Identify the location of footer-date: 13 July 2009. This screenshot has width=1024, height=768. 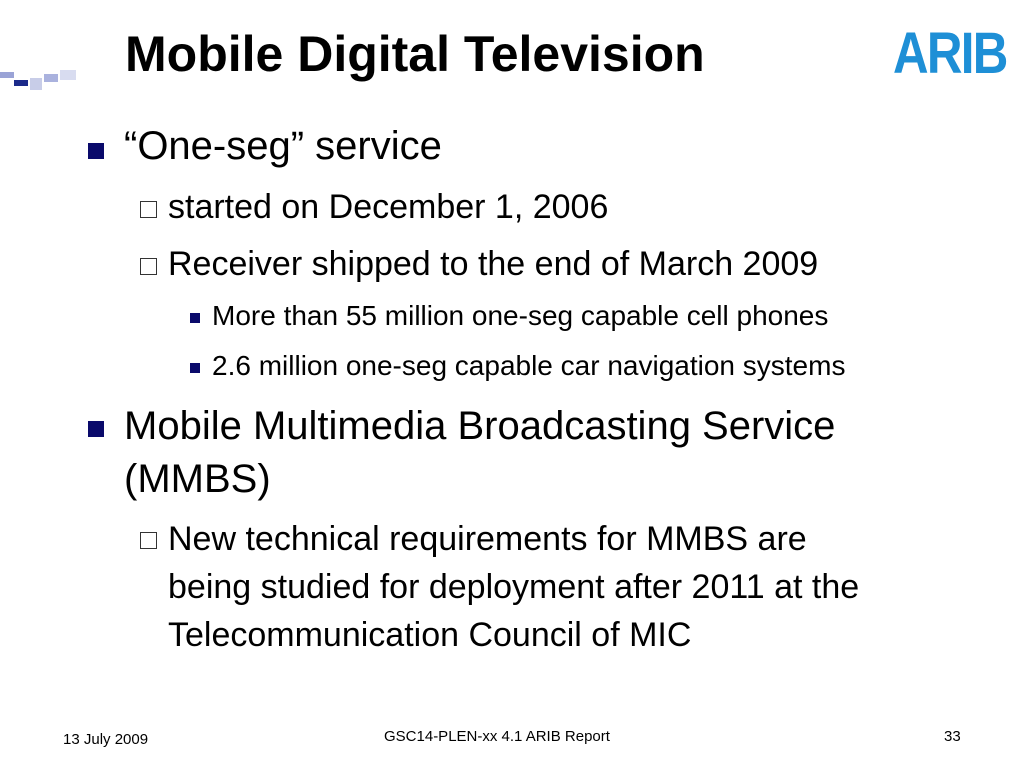
(106, 739).